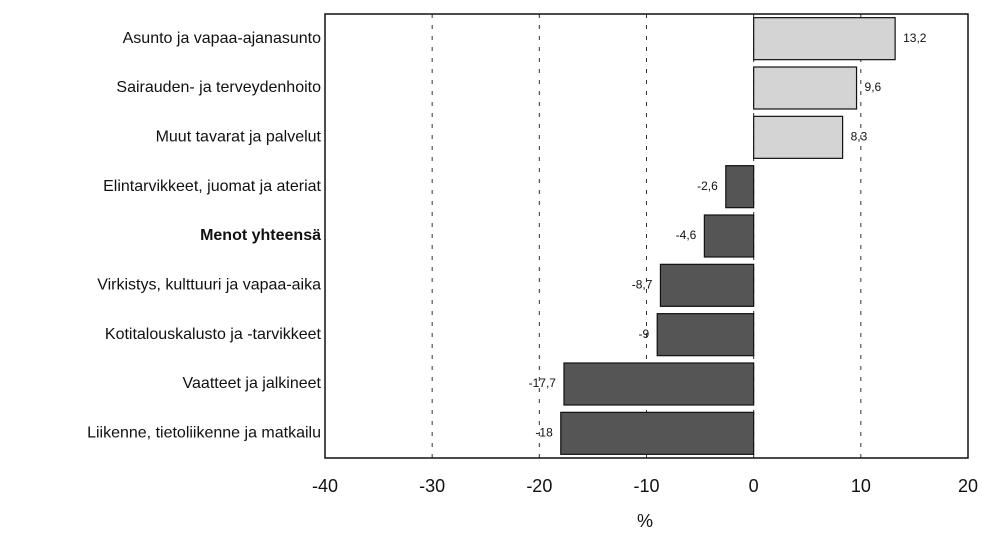  I want to click on y-tick-label: Muut tavarat ja palvelut, so click(239, 137).